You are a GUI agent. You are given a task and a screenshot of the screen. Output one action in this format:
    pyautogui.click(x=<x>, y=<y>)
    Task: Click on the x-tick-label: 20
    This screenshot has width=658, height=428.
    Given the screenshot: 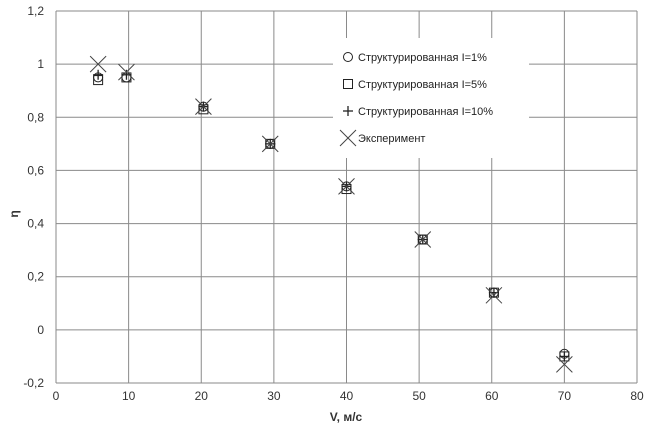 What is the action you would take?
    pyautogui.click(x=202, y=396)
    